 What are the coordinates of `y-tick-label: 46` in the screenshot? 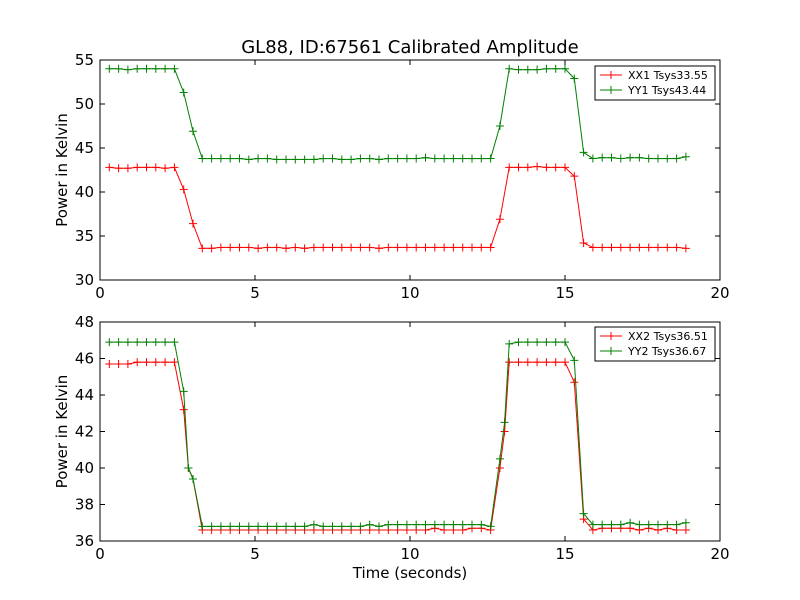 It's located at (84, 359).